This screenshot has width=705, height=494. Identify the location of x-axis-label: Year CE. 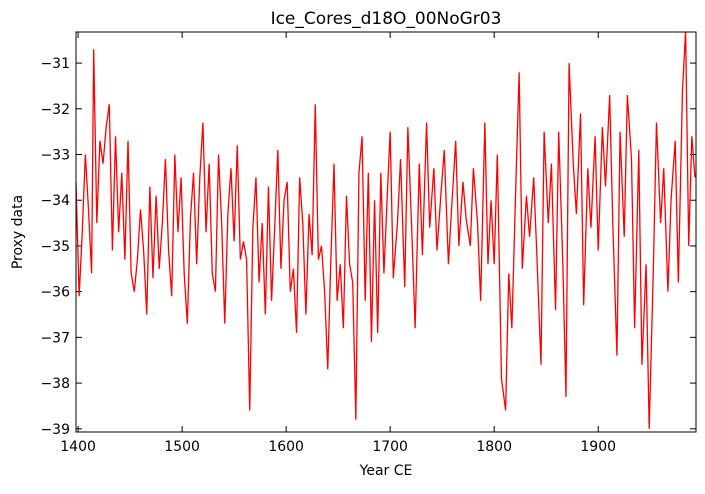
(386, 471).